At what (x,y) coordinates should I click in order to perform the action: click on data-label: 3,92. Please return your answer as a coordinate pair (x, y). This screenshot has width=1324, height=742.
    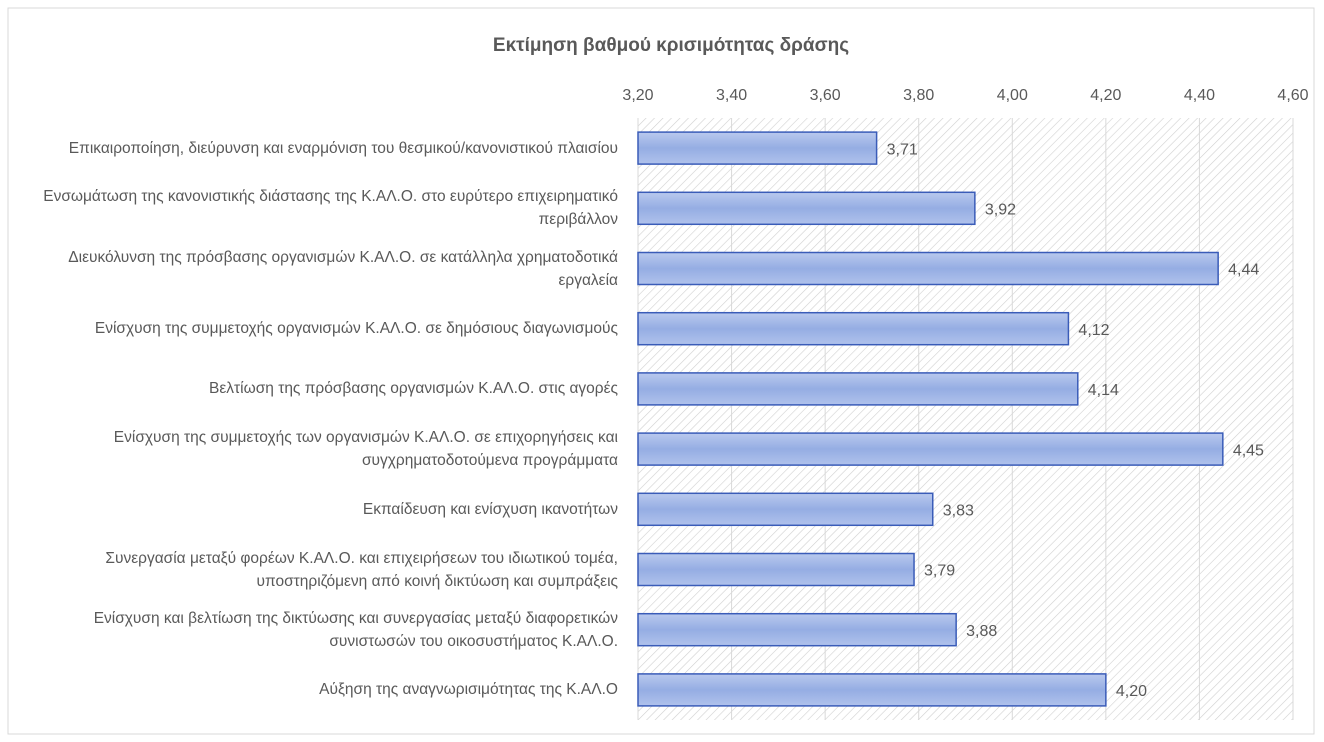
    Looking at the image, I should click on (1000, 210).